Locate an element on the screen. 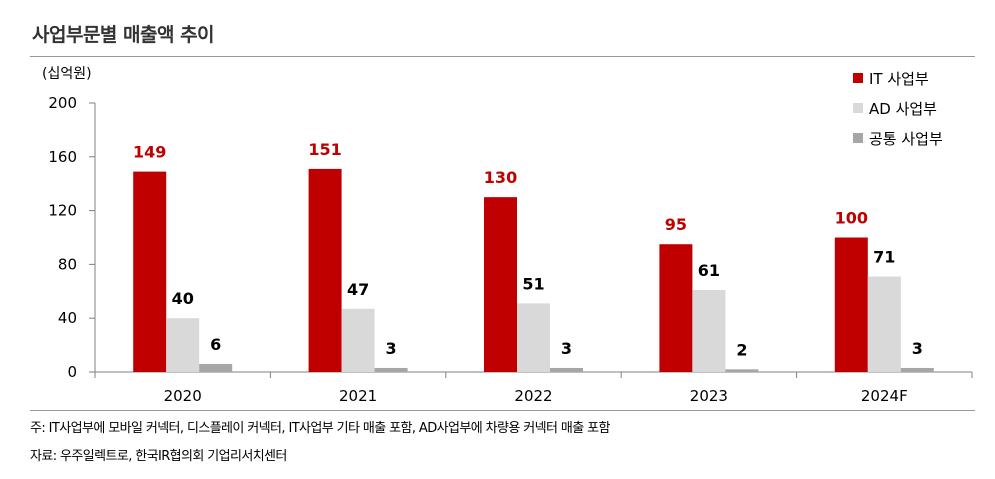 This screenshot has height=479, width=995. legend-item-common: 공통 사업부 is located at coordinates (898, 138).